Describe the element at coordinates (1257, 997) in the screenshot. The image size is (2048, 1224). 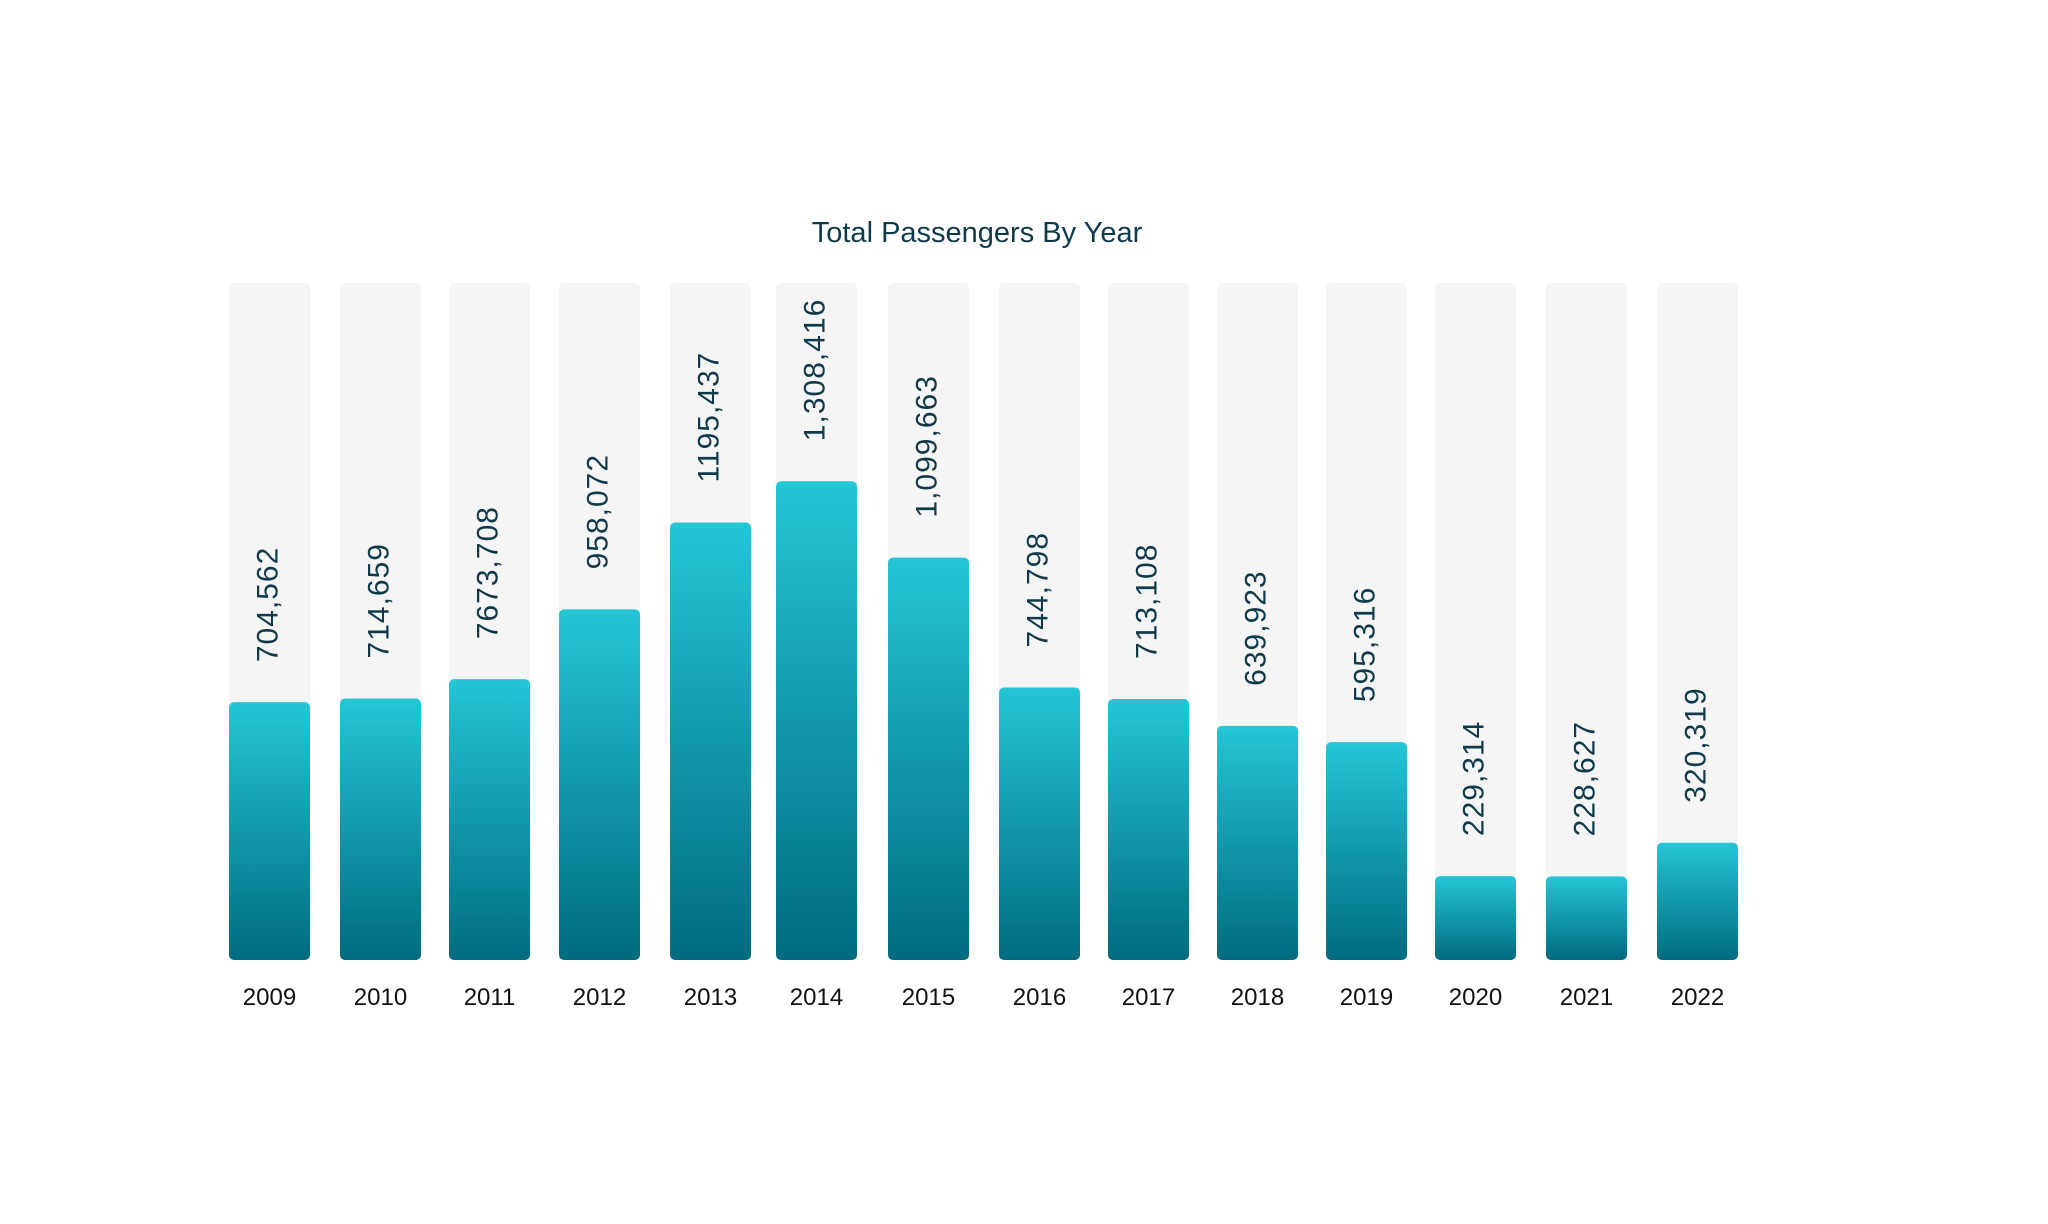
I see `x-tick-label: 2018` at that location.